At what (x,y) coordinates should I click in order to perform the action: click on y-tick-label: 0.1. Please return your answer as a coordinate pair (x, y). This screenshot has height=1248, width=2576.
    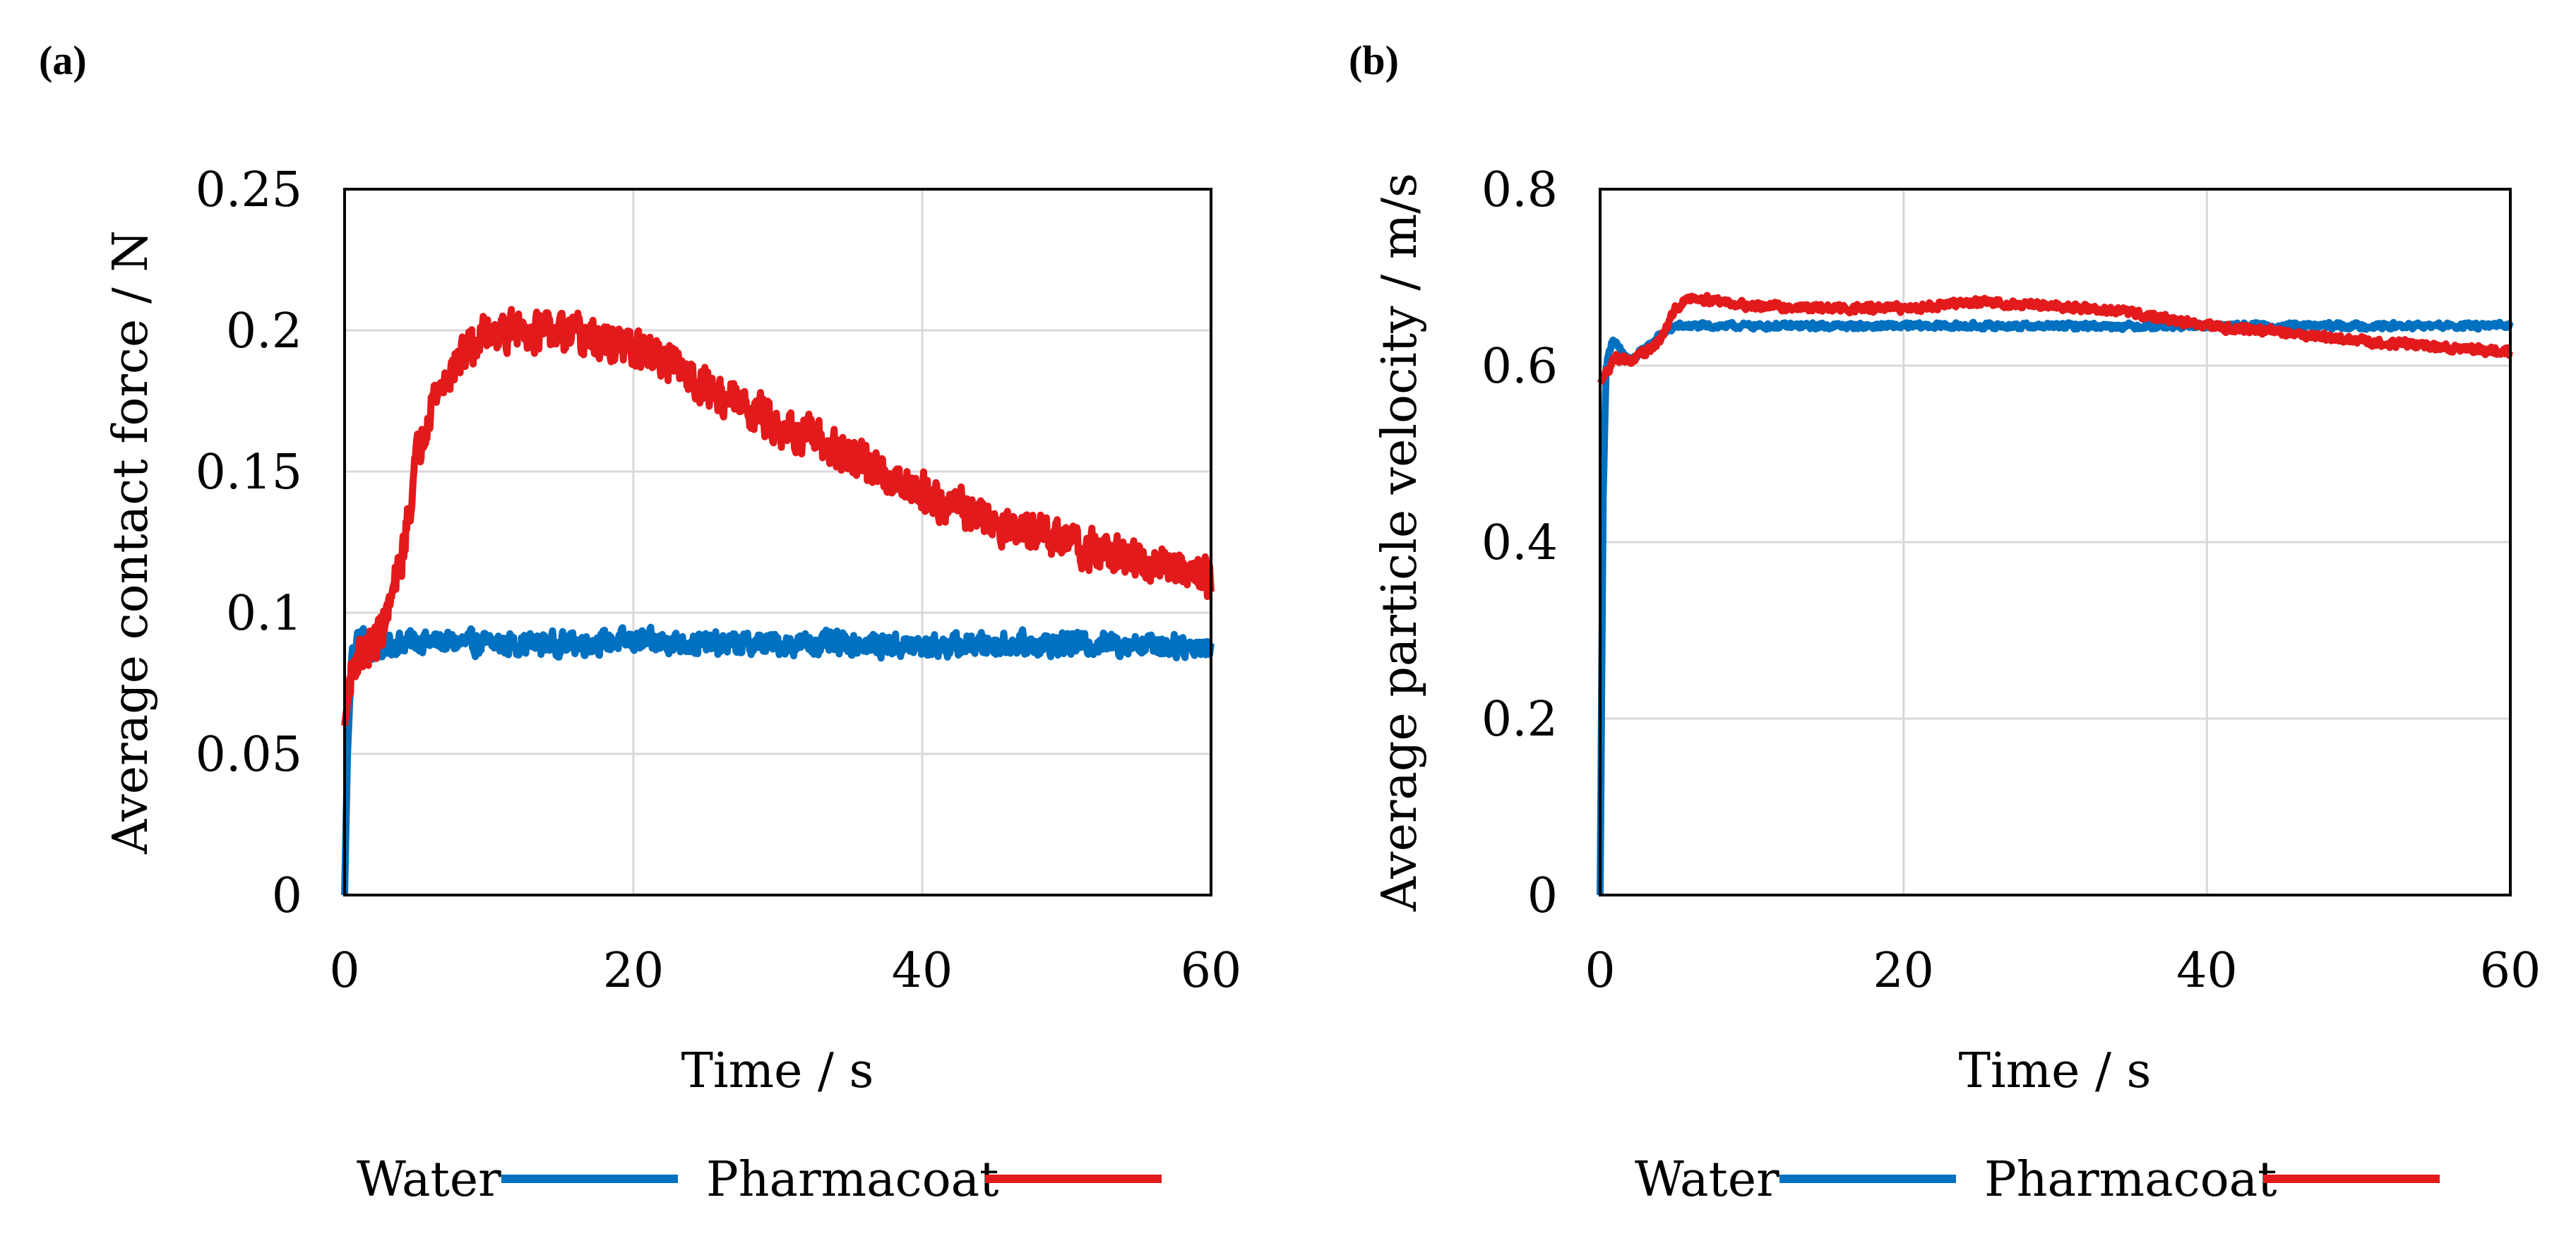
    Looking at the image, I should click on (264, 614).